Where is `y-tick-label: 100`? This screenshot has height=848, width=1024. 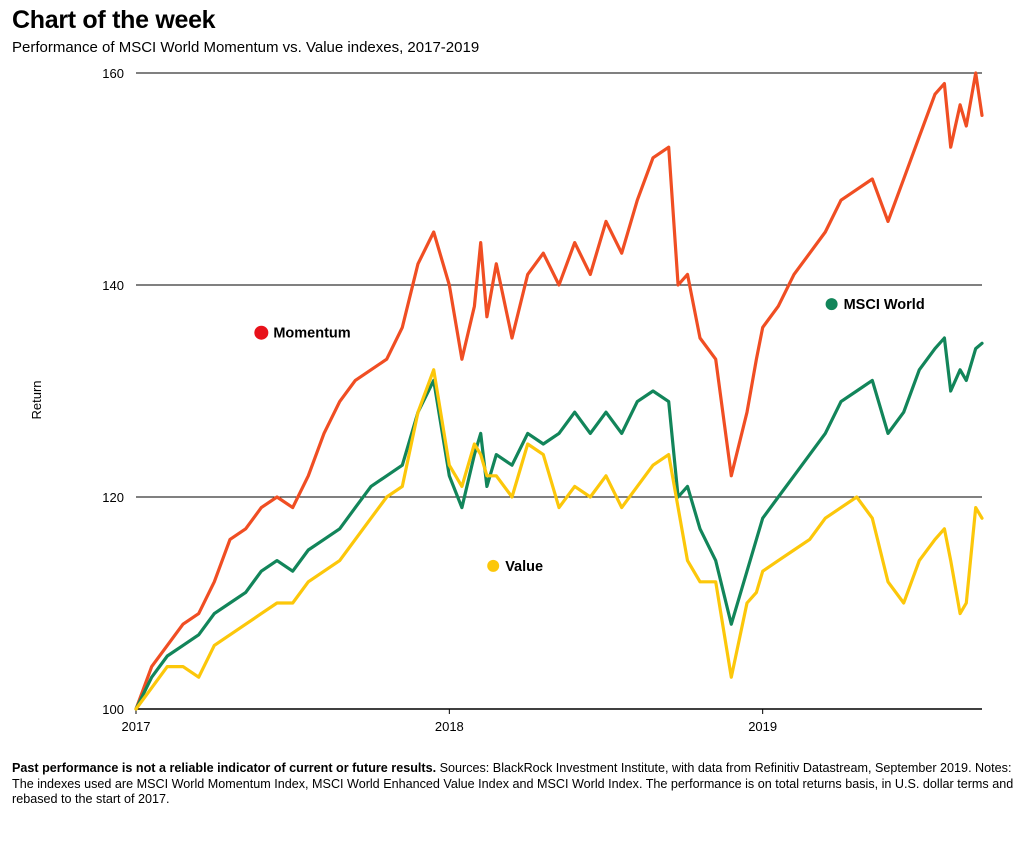
y-tick-label: 100 is located at coordinates (113, 709).